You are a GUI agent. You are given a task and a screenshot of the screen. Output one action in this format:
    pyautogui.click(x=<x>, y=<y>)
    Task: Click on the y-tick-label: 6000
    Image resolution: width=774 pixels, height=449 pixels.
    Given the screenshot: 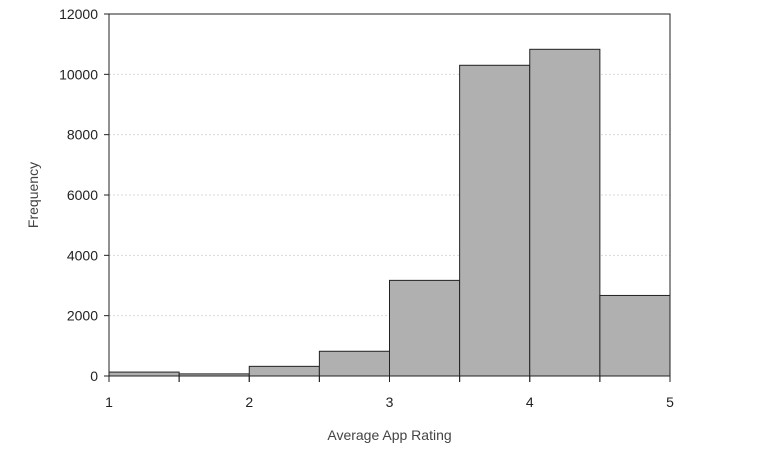 What is the action you would take?
    pyautogui.click(x=82, y=195)
    